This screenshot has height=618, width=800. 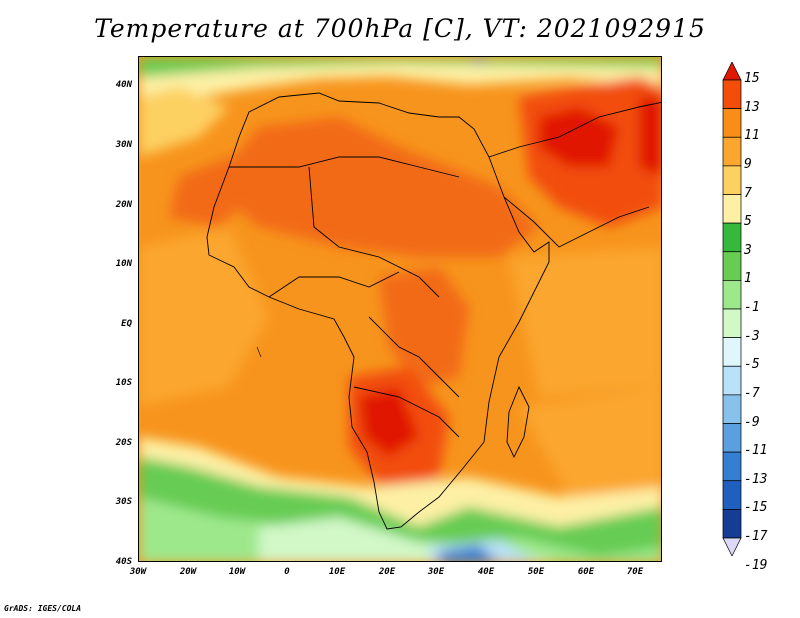 I want to click on colorbar-top-arrow, so click(x=732, y=71).